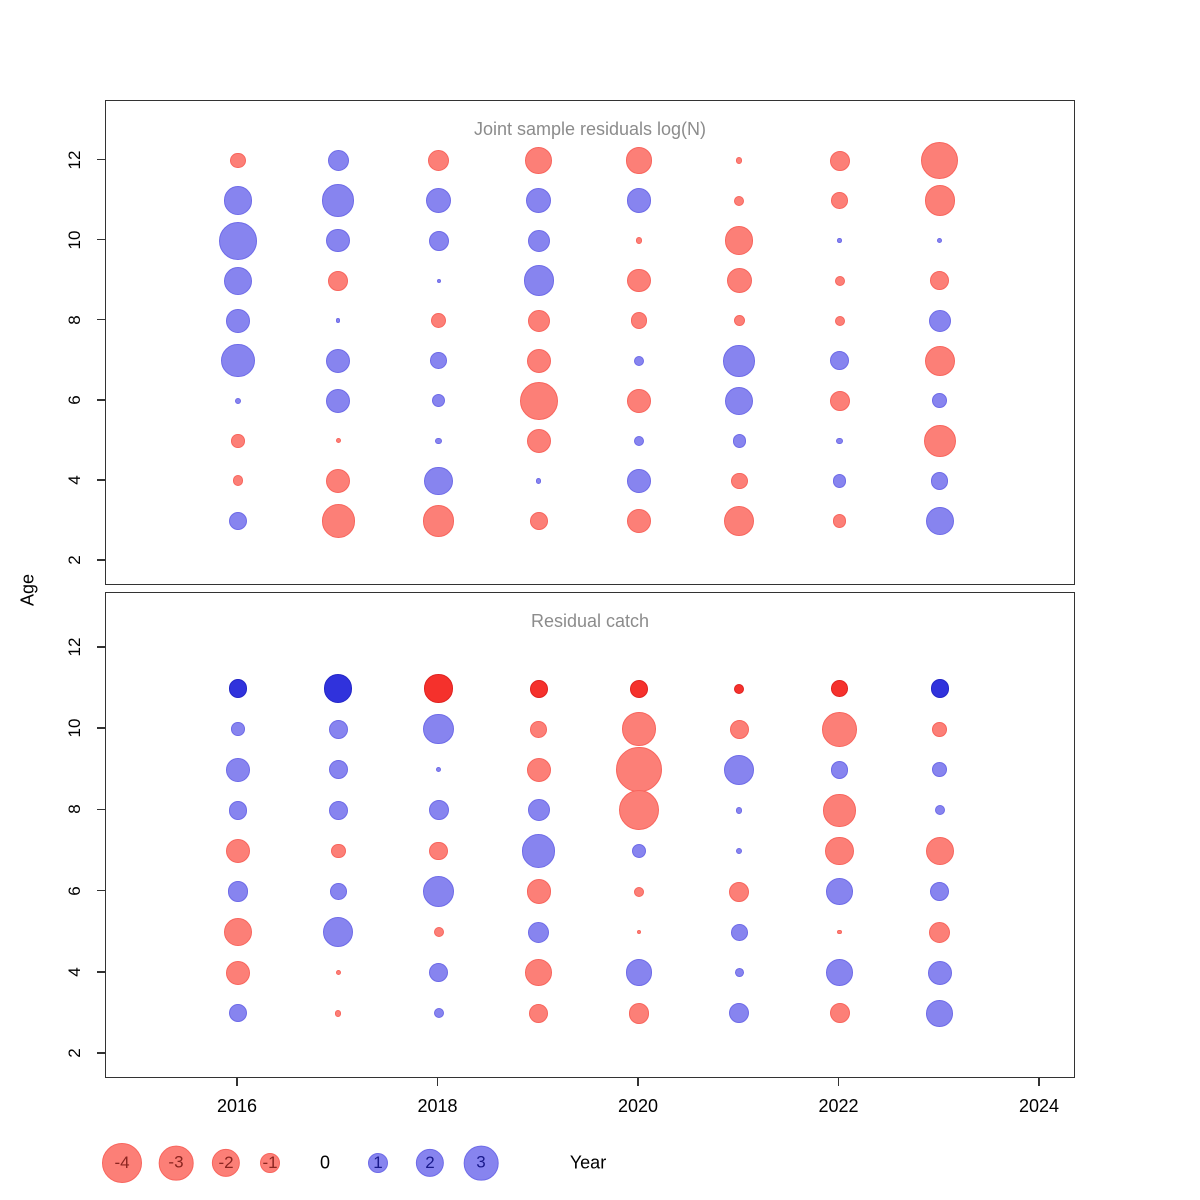 The image size is (1200, 1200). What do you see at coordinates (481, 1163) in the screenshot?
I see `legend-circle: 3` at bounding box center [481, 1163].